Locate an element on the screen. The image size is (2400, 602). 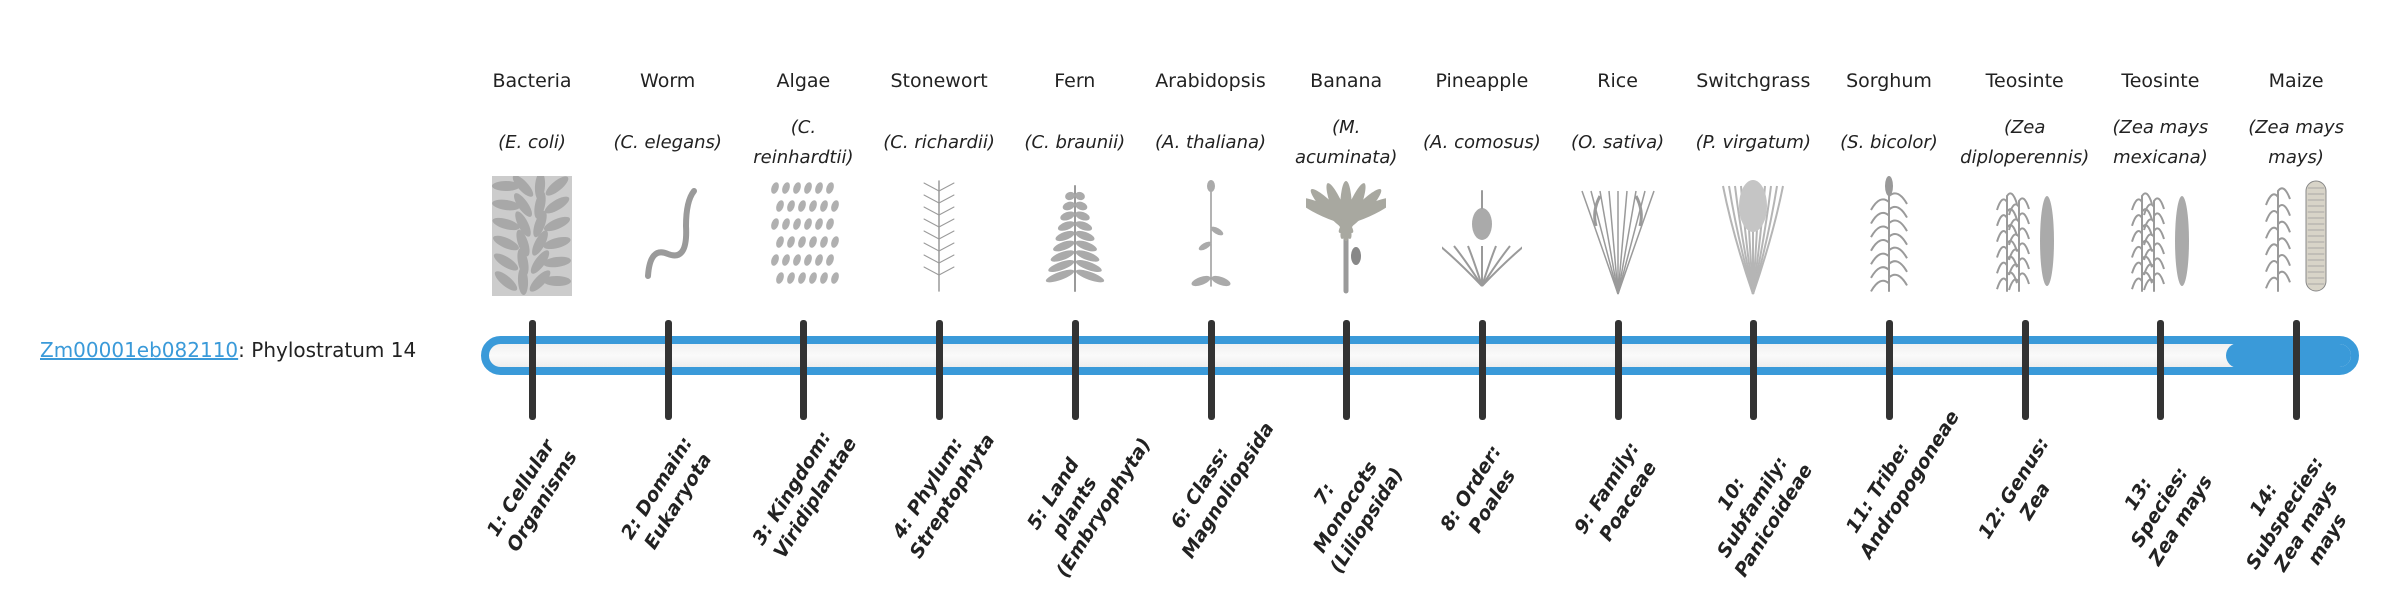
organism-scientific-name: (C. braunii) is located at coordinates (1075, 143).